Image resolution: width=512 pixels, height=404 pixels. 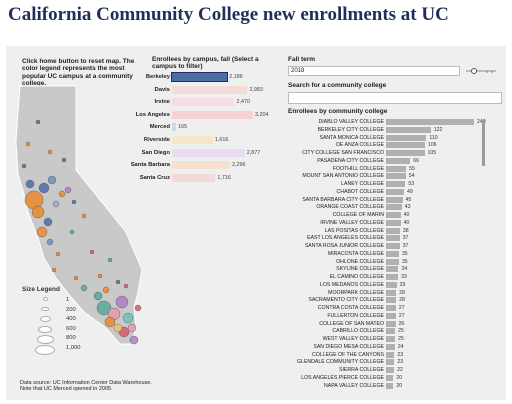 What do you see at coordinates (345, 238) in the screenshot?
I see `college-name: EAST LOS ANGELES COLLEGE` at bounding box center [345, 238].